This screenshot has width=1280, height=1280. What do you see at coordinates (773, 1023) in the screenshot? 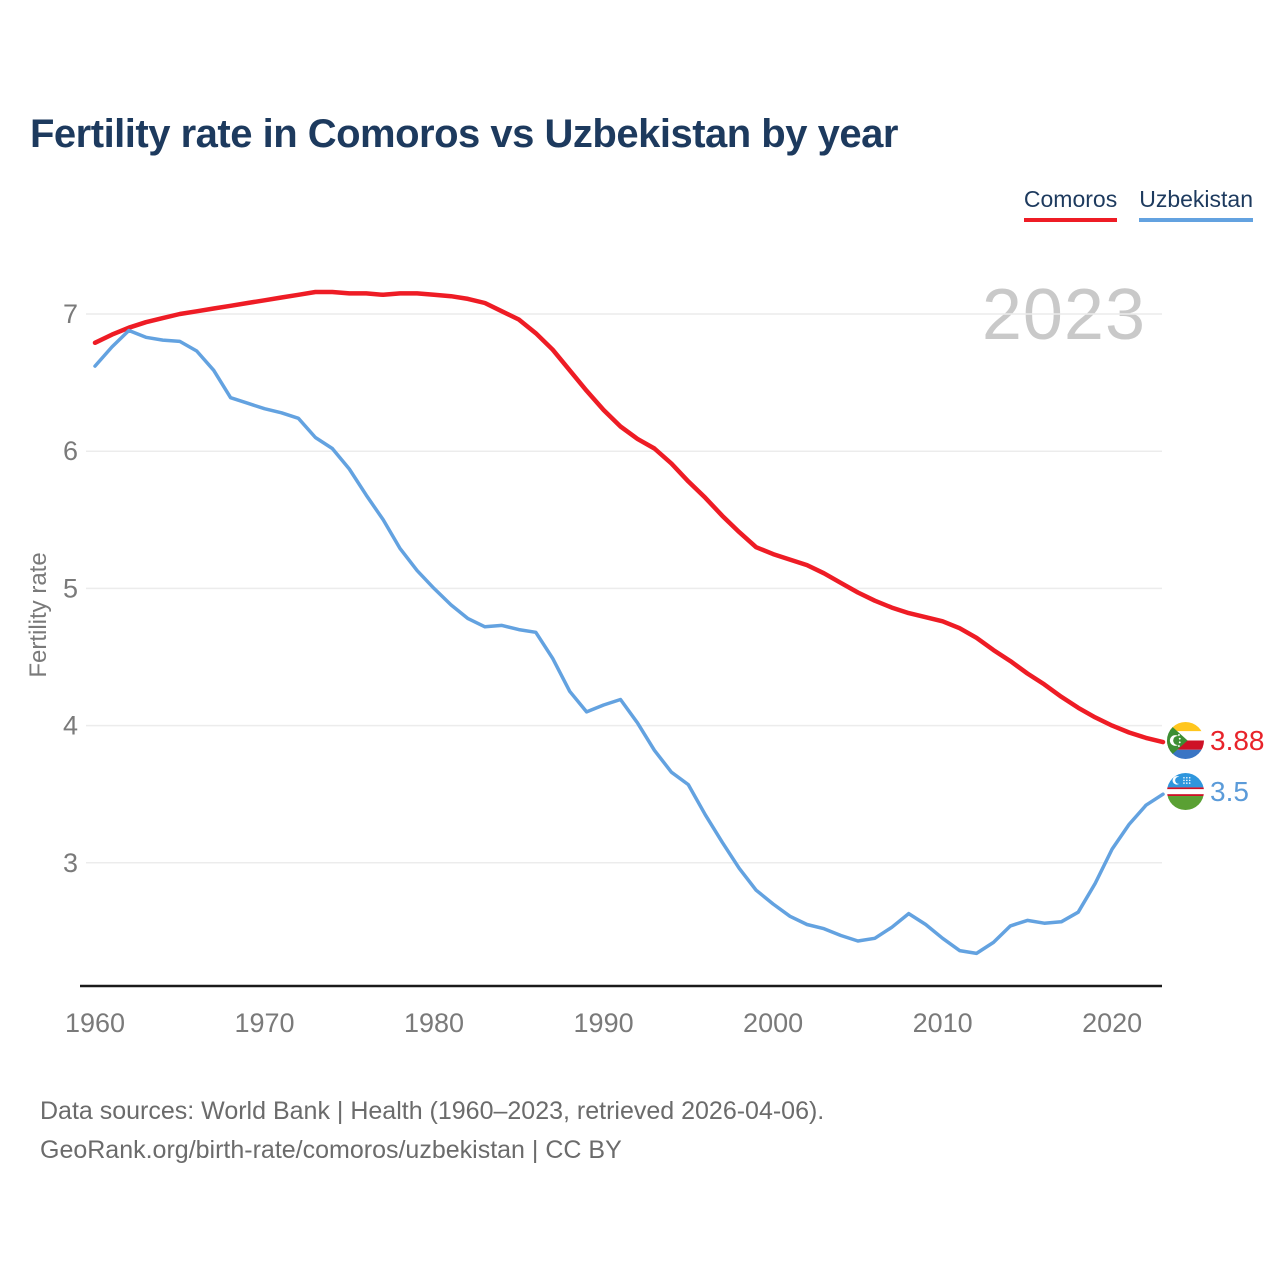
I see `x-tick-label-2000: 2000` at bounding box center [773, 1023].